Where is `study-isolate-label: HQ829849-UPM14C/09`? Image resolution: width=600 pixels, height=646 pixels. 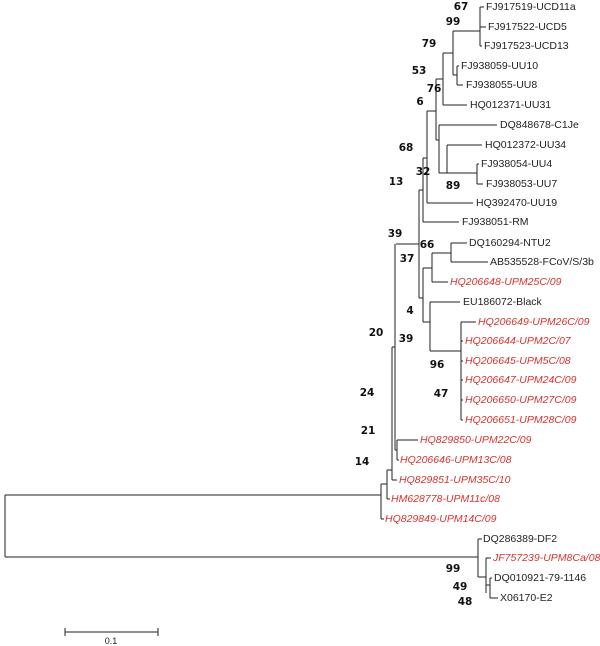 study-isolate-label: HQ829849-UPM14C/09 is located at coordinates (441, 519).